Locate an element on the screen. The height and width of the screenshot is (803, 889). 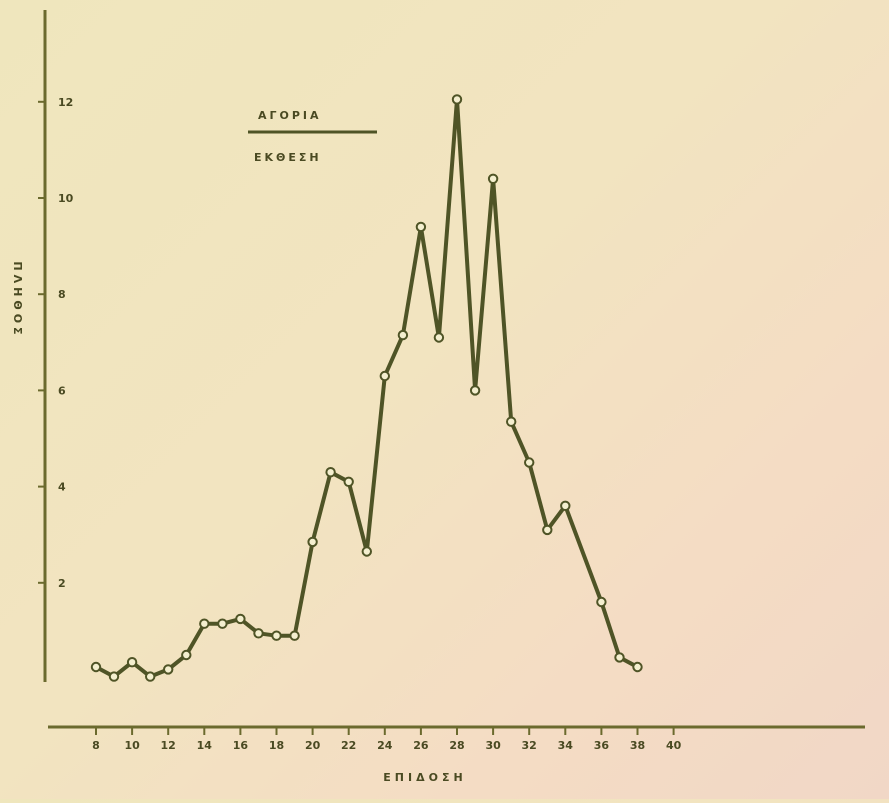
y-tick-label: 12 is located at coordinates (65, 102).